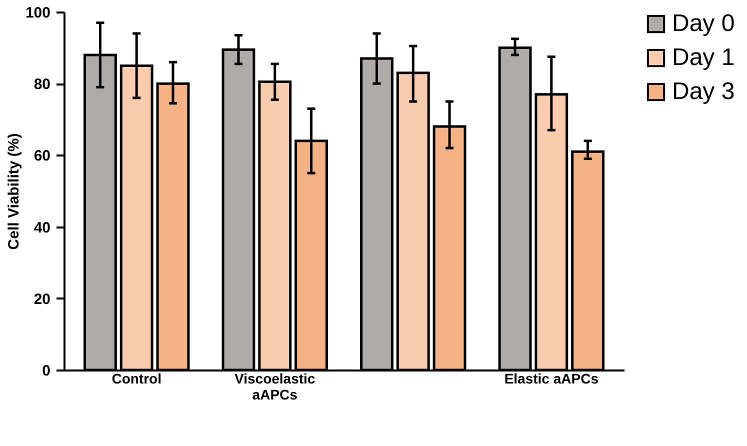  I want to click on legend-label: Day 1, so click(703, 57).